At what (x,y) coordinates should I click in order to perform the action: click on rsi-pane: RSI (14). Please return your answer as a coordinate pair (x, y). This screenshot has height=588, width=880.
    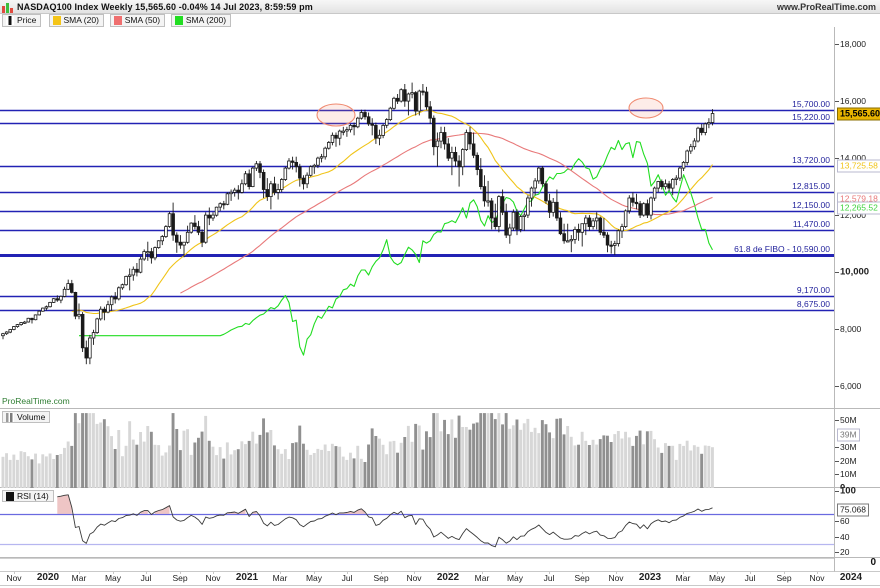
    Looking at the image, I should click on (417, 523).